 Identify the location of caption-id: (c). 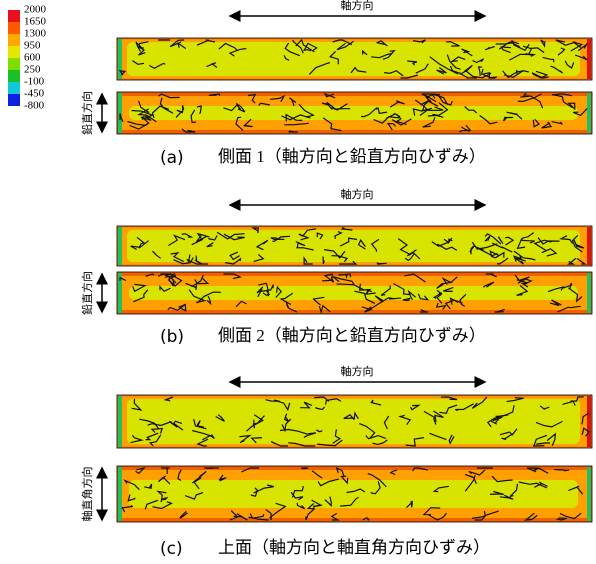
(171, 549).